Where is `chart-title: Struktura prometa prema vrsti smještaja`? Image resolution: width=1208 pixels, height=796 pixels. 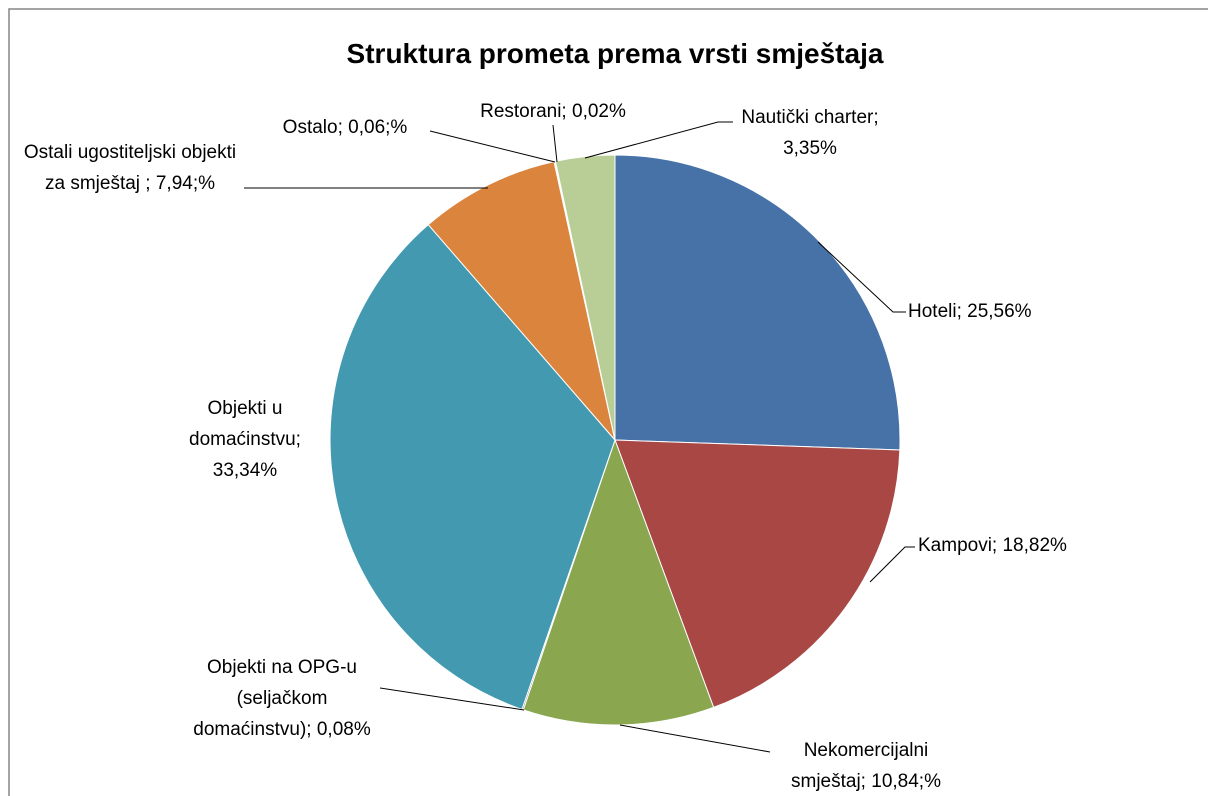 chart-title: Struktura prometa prema vrsti smještaja is located at coordinates (615, 53).